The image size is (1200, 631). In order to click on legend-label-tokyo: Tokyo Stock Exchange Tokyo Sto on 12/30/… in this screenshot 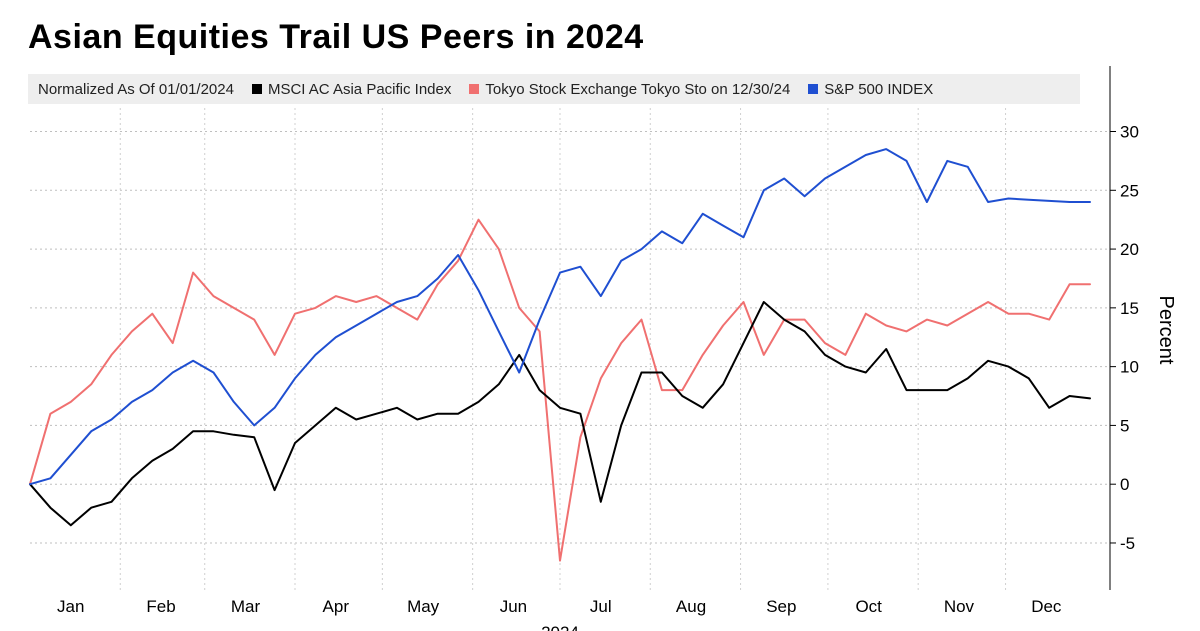, I will do `click(638, 89)`.